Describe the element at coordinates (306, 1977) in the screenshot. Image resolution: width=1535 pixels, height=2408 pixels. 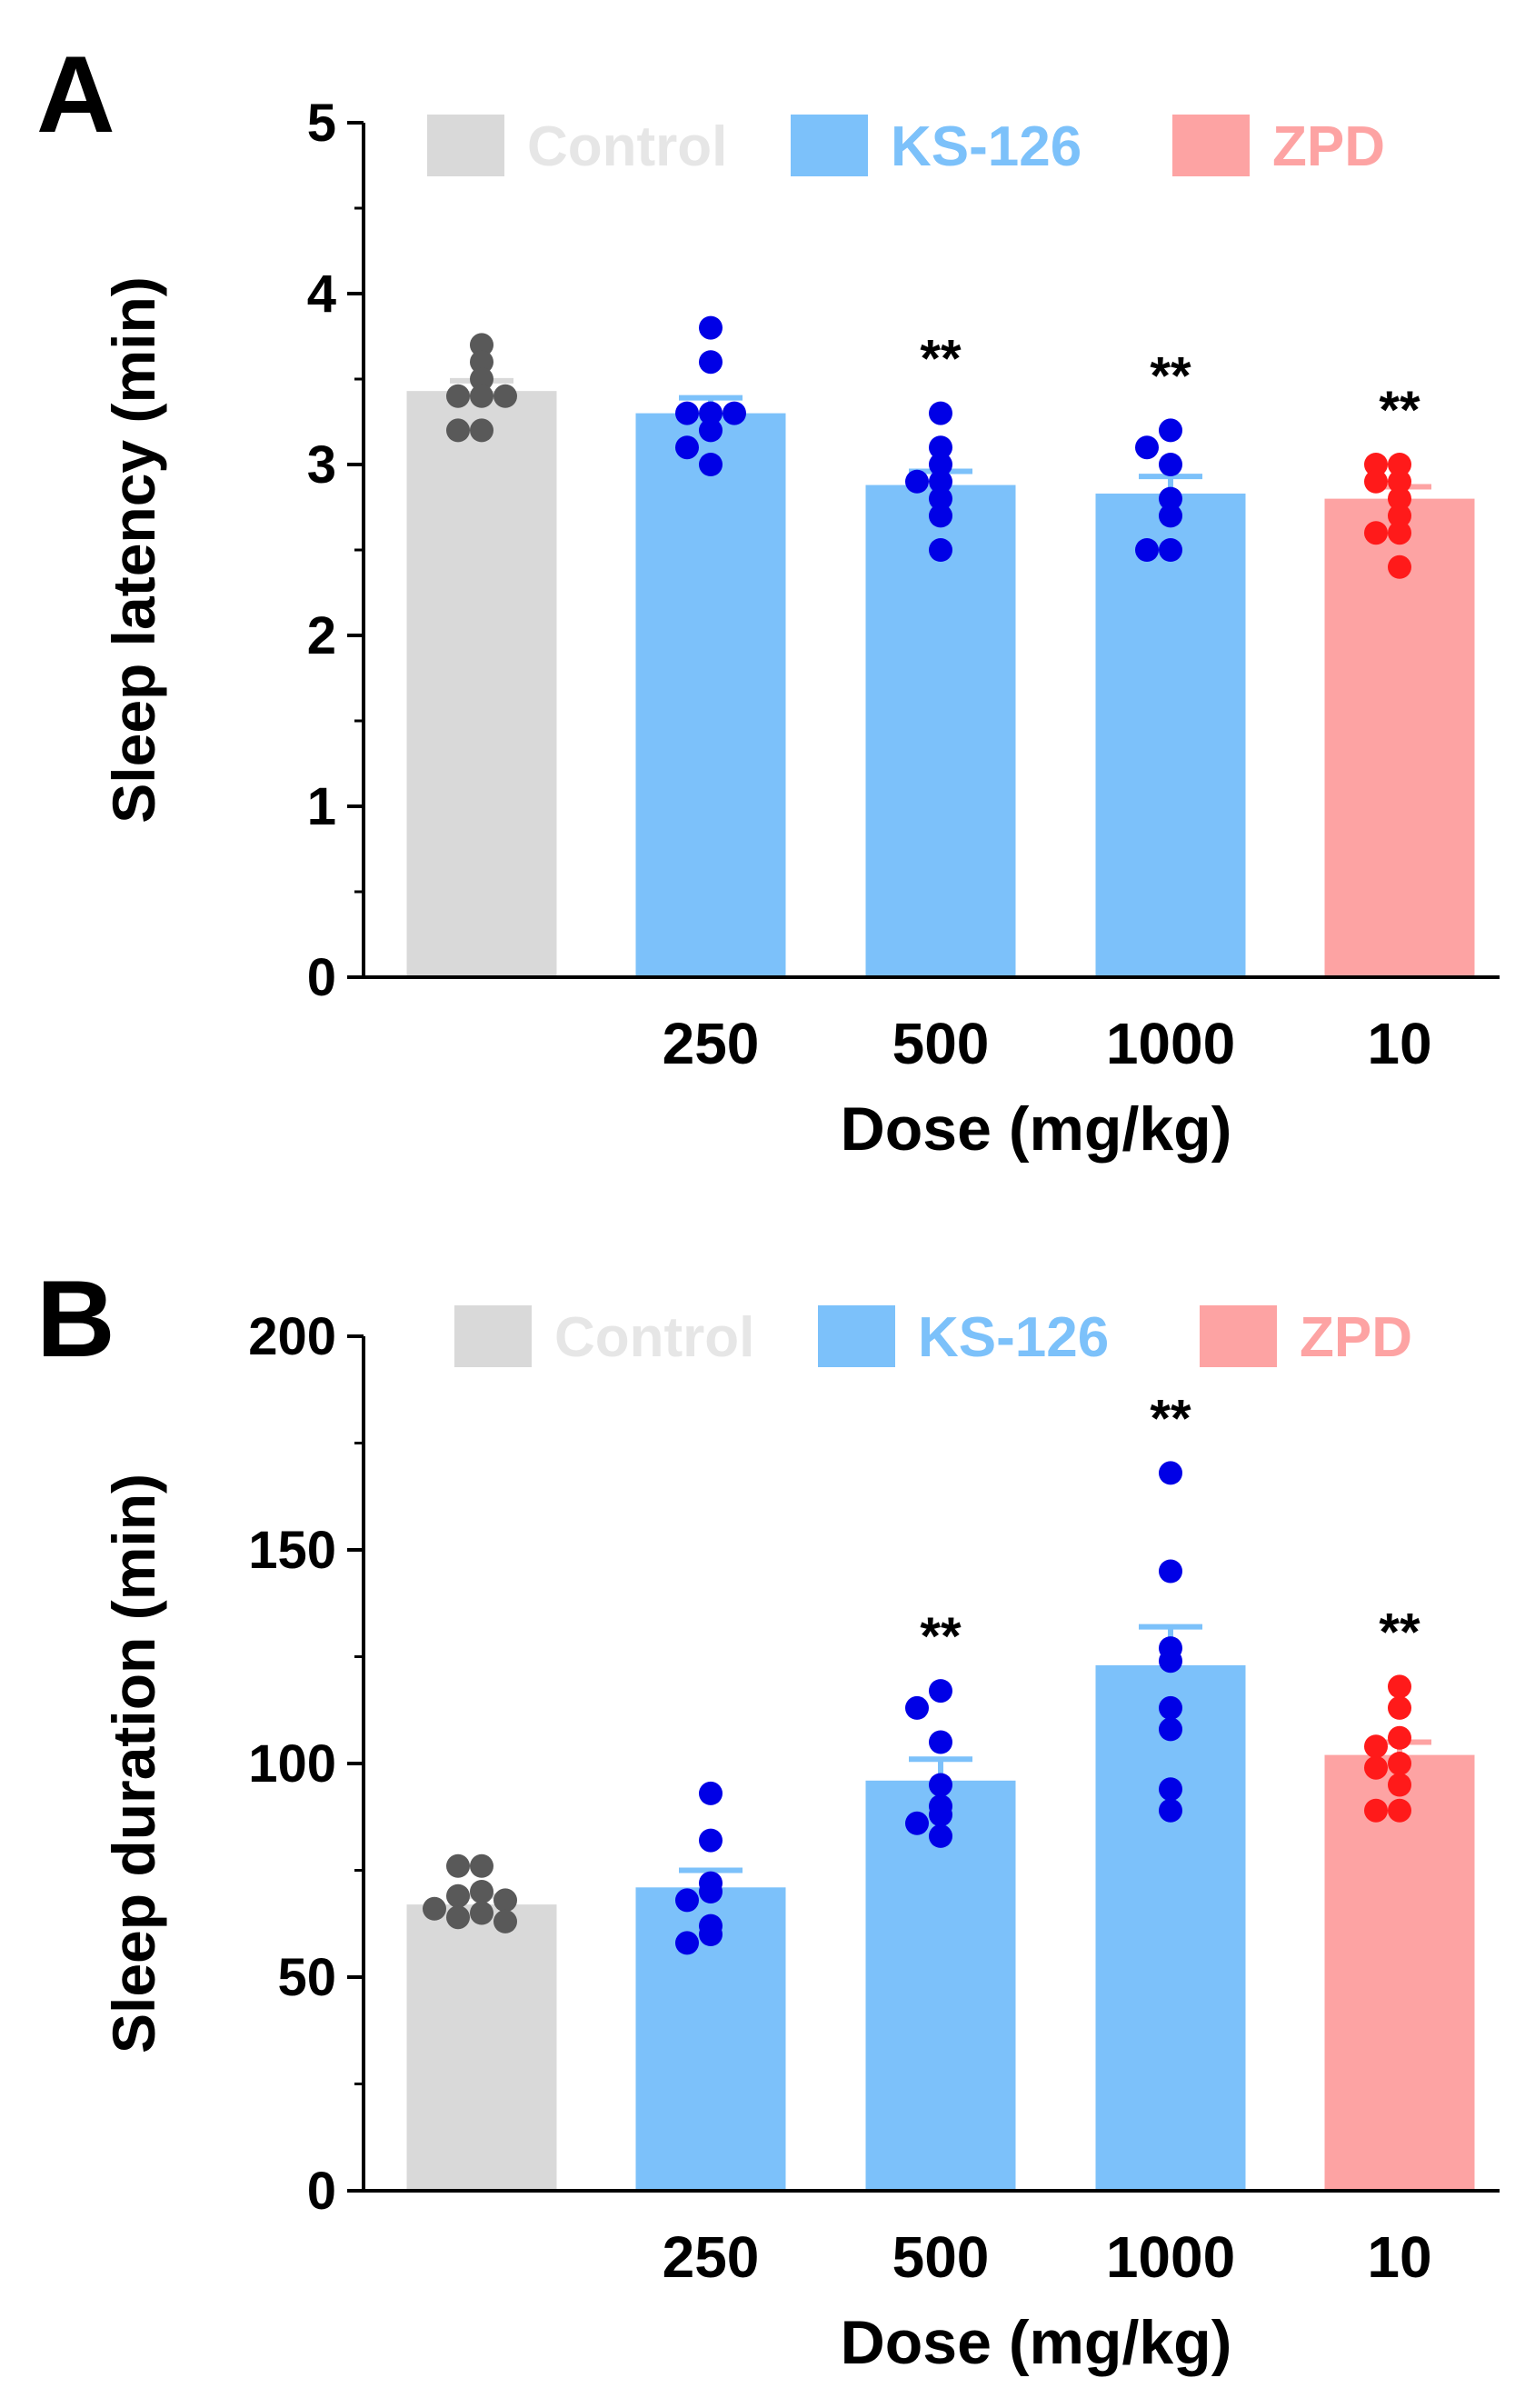
I see `y-tick-label: 50` at that location.